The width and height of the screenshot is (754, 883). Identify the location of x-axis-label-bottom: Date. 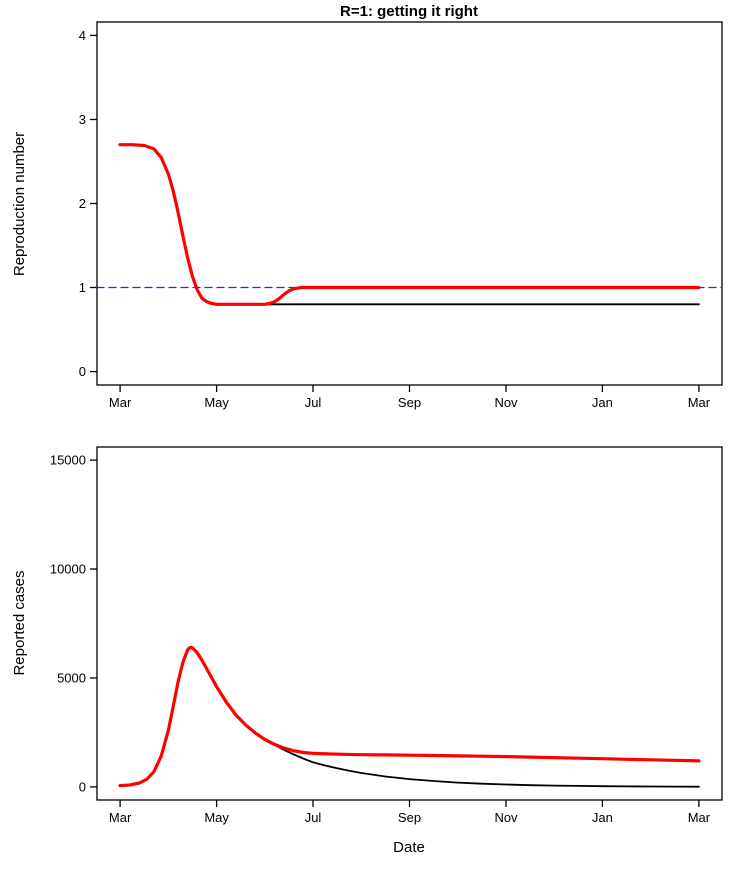
(409, 847).